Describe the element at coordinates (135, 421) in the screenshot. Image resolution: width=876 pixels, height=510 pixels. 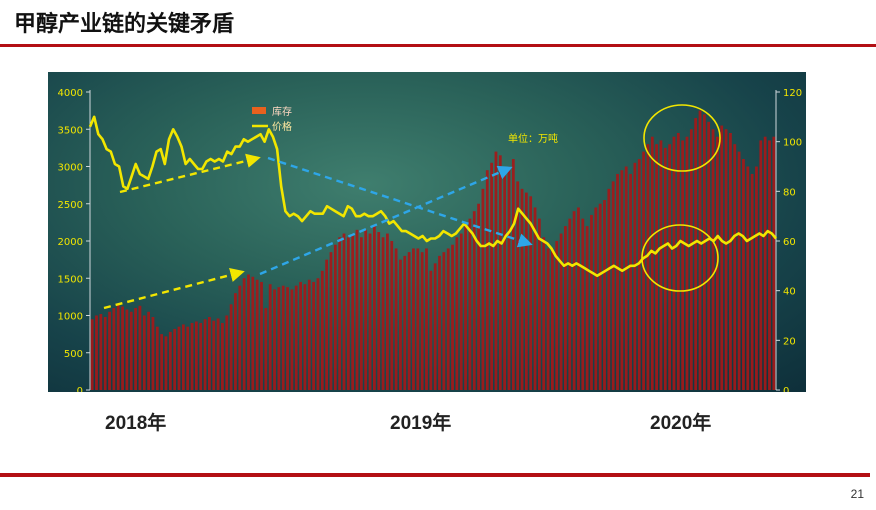
I see `year-label-2018: 2018年` at that location.